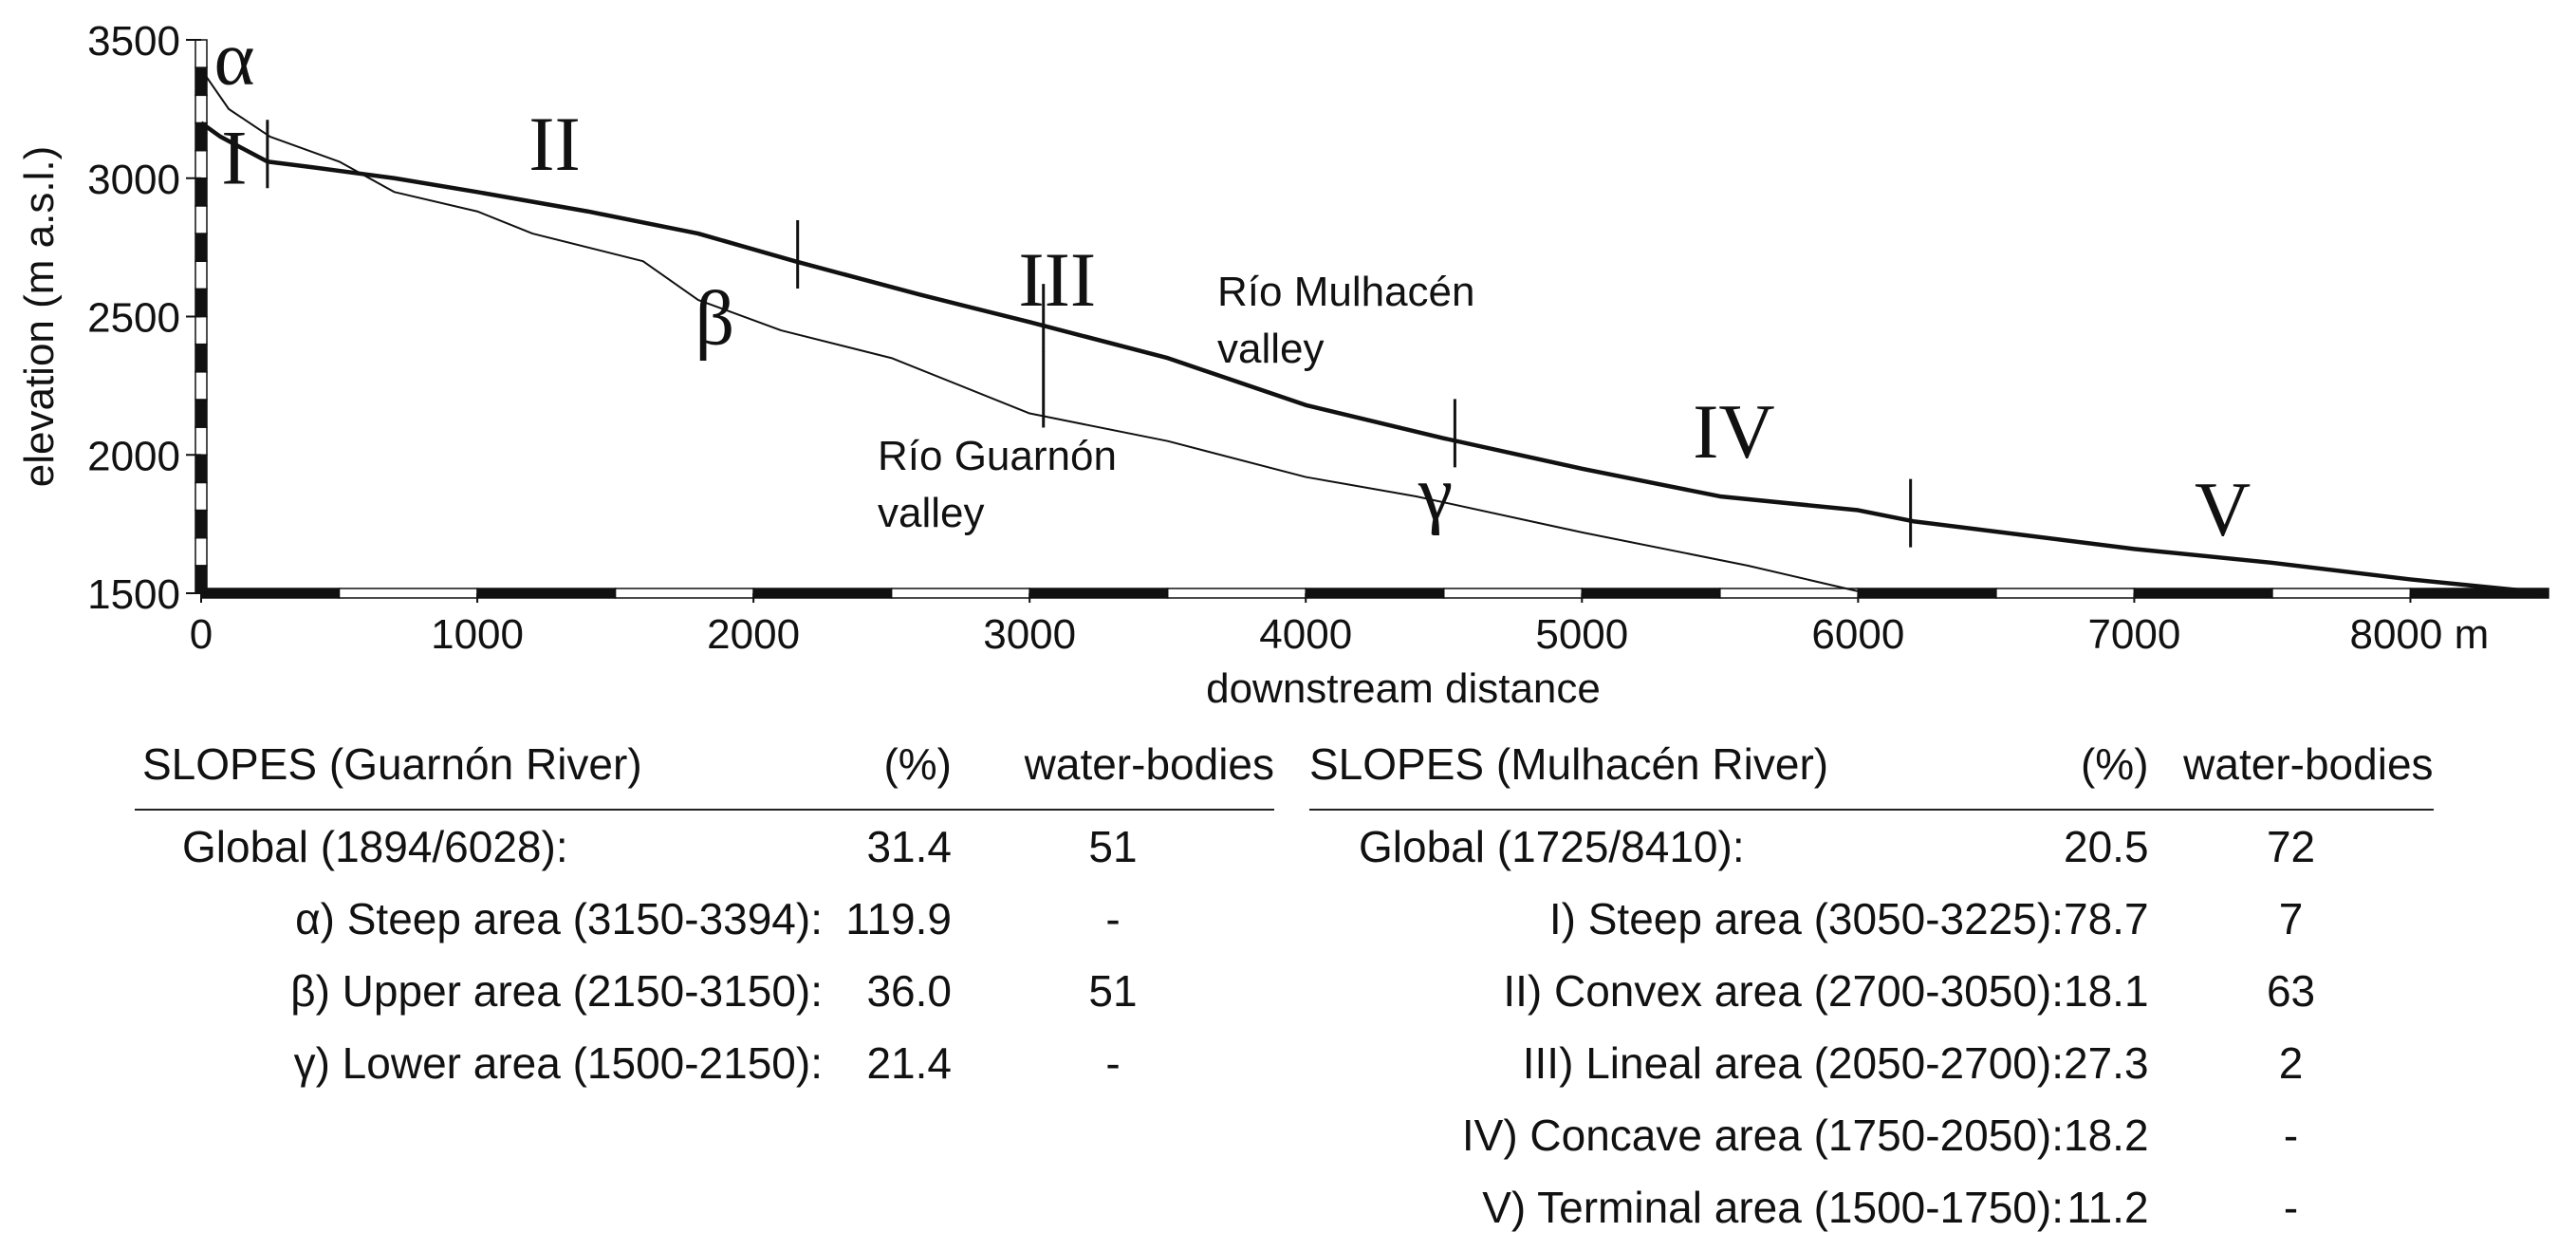 Image resolution: width=2576 pixels, height=1251 pixels. Describe the element at coordinates (2106, 918) in the screenshot. I see `row-percent: 78.7` at that location.